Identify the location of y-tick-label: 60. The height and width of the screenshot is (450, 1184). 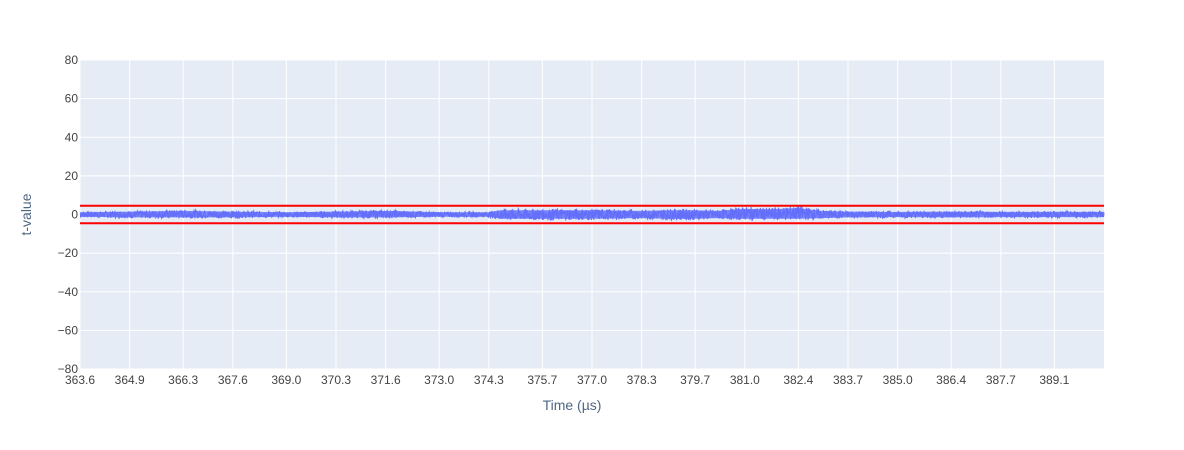
(72, 99).